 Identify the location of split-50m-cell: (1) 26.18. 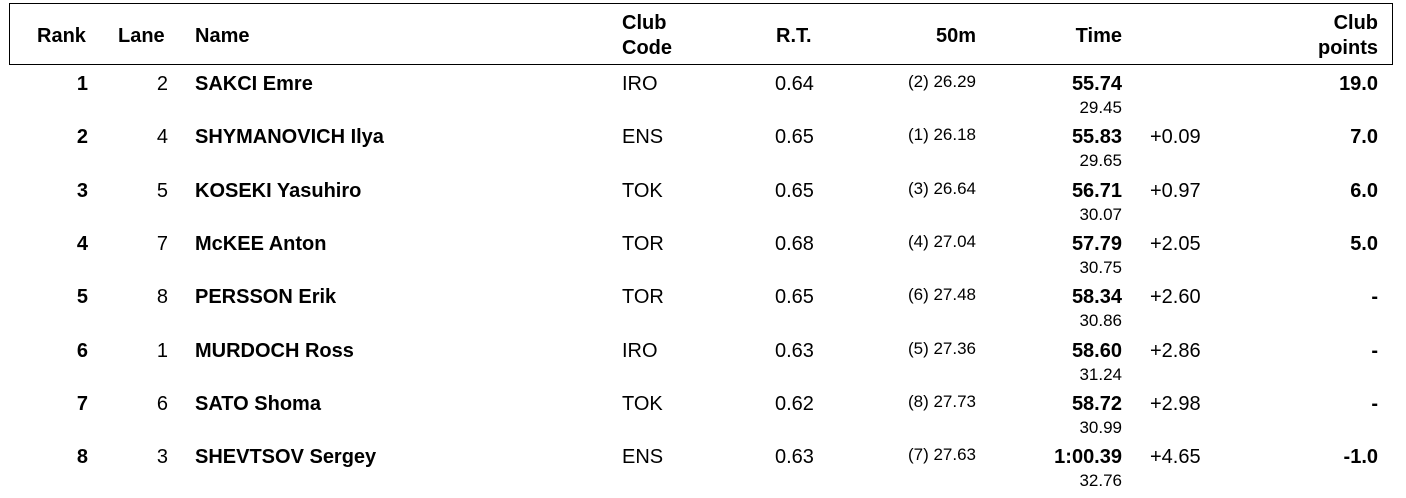
(941, 134).